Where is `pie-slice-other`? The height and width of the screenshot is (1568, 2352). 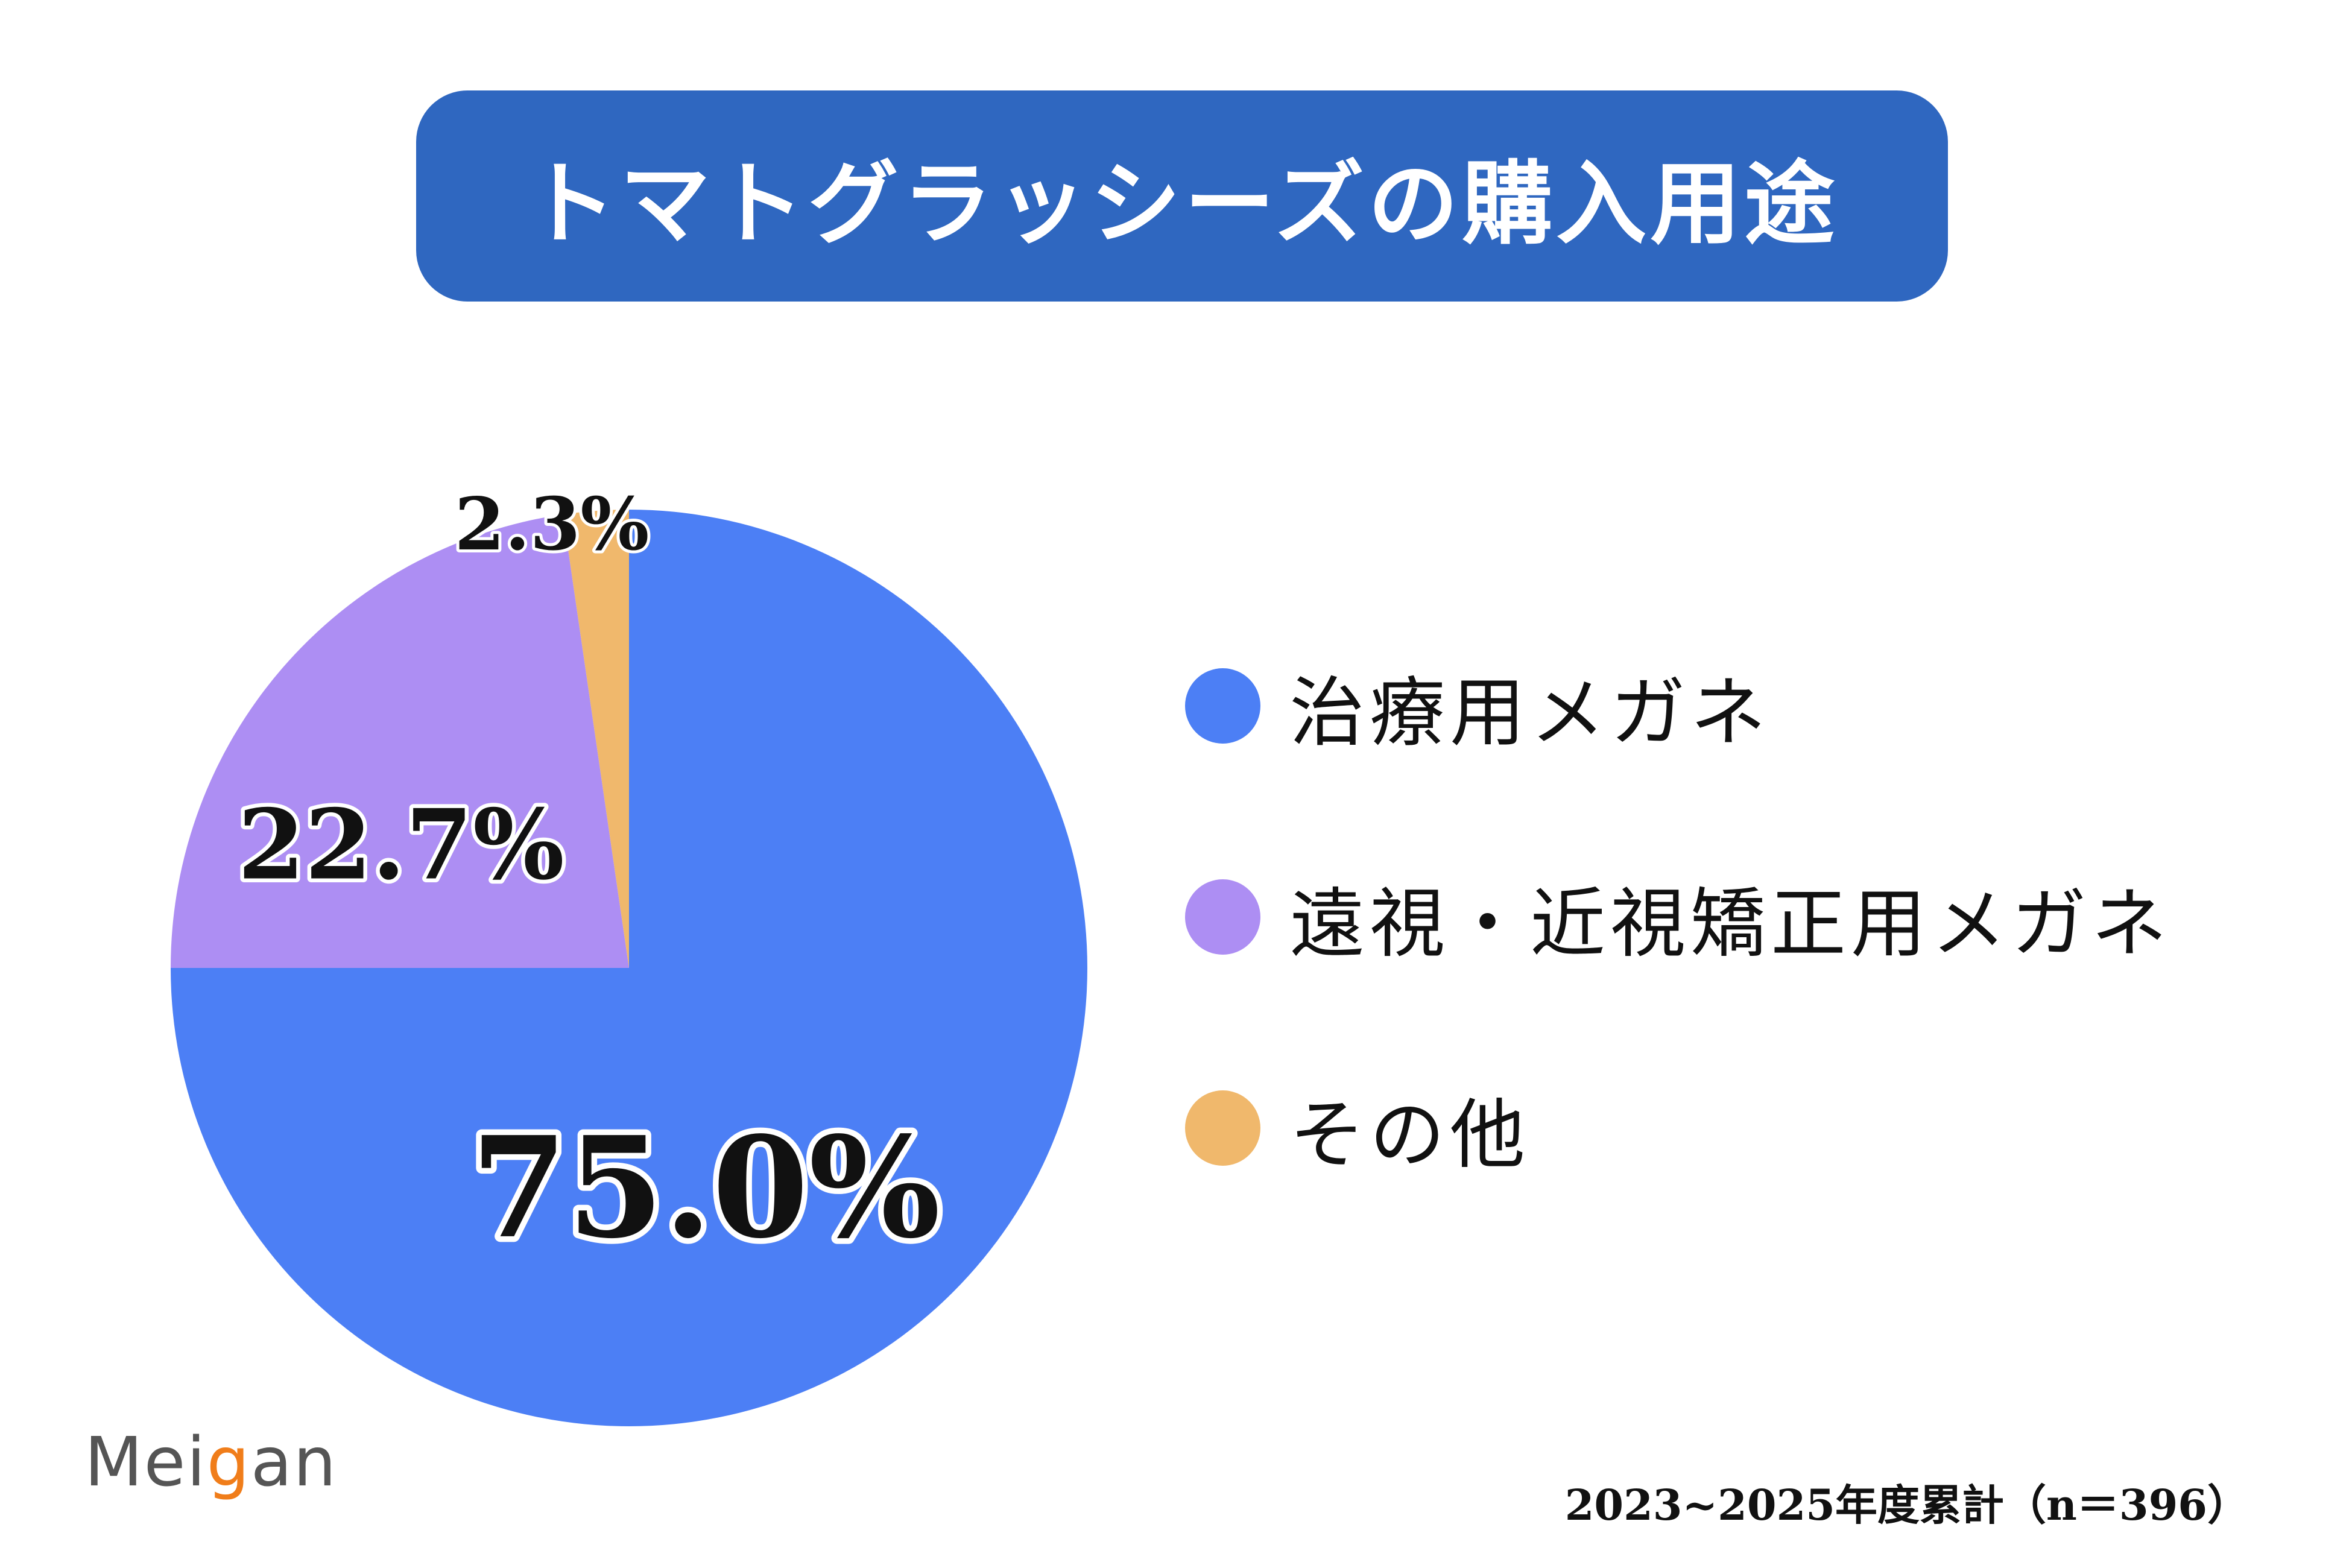 pie-slice-other is located at coordinates (596, 739).